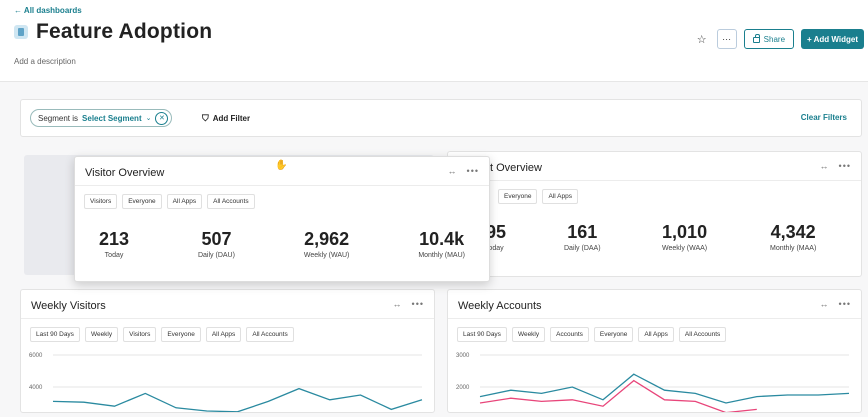 The height and width of the screenshot is (417, 868). What do you see at coordinates (726, 39) in the screenshot?
I see `more-button: ···` at bounding box center [726, 39].